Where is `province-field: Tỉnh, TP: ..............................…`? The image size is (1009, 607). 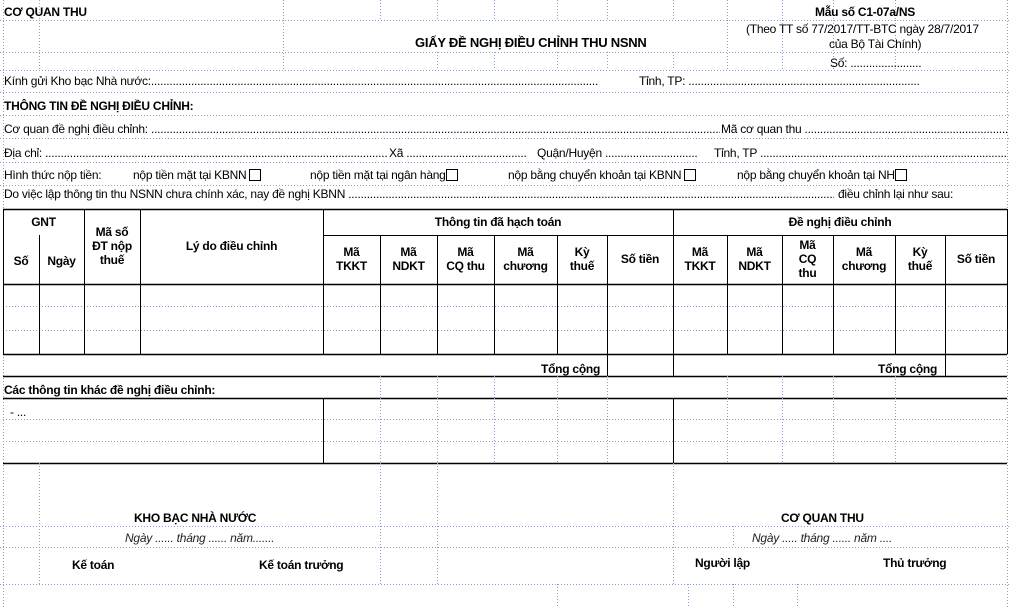
province-field: Tỉnh, TP: ..............................… is located at coordinates (779, 81).